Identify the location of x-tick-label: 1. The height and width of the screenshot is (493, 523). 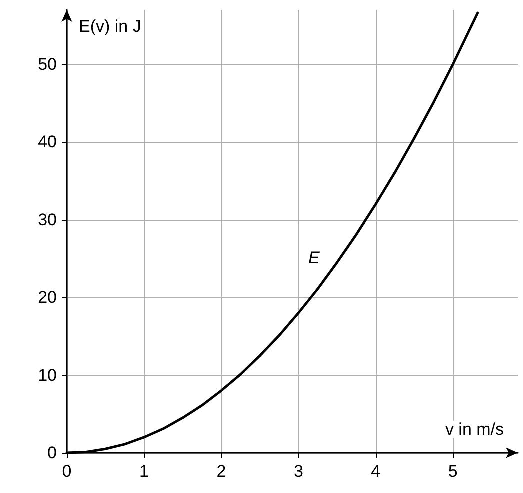
(144, 471).